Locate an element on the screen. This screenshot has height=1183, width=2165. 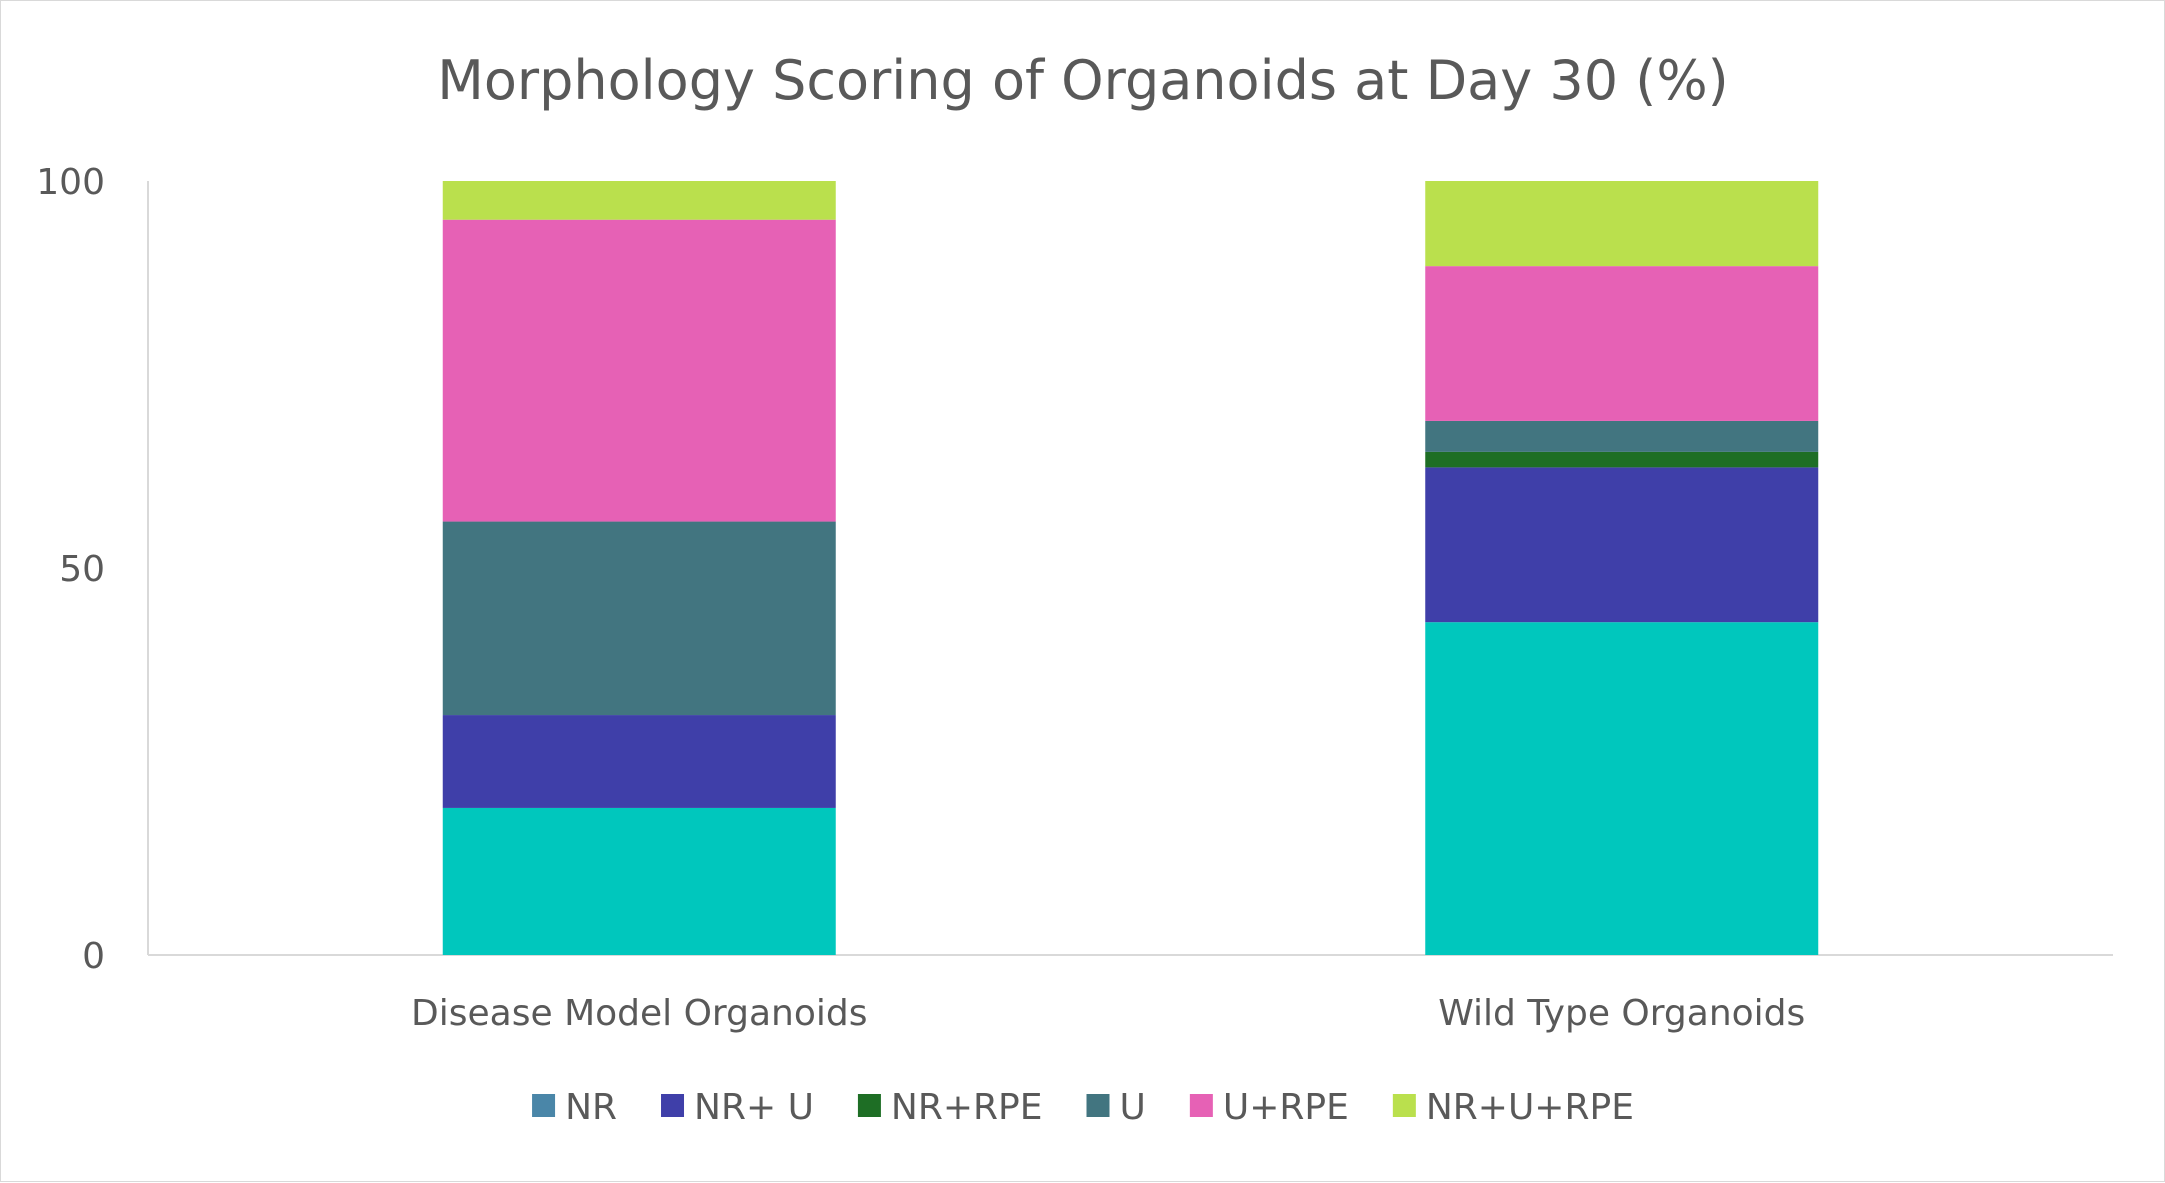
x-category-label: Disease Model Organoids is located at coordinates (639, 1013).